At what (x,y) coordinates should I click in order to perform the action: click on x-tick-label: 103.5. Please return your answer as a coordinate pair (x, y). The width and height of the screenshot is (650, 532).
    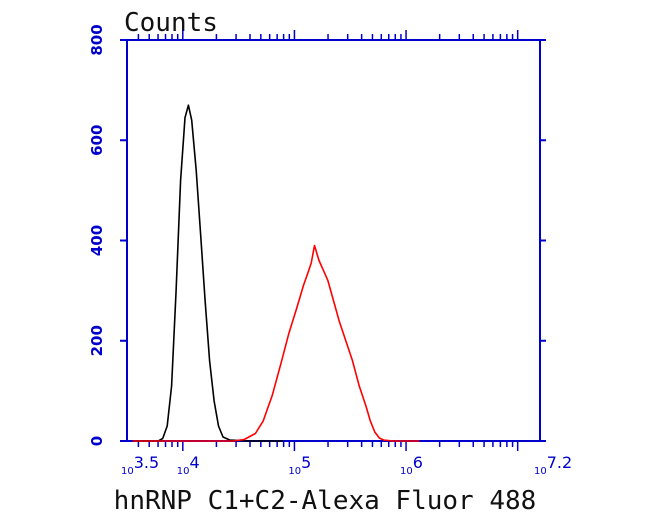
    Looking at the image, I should click on (140, 465).